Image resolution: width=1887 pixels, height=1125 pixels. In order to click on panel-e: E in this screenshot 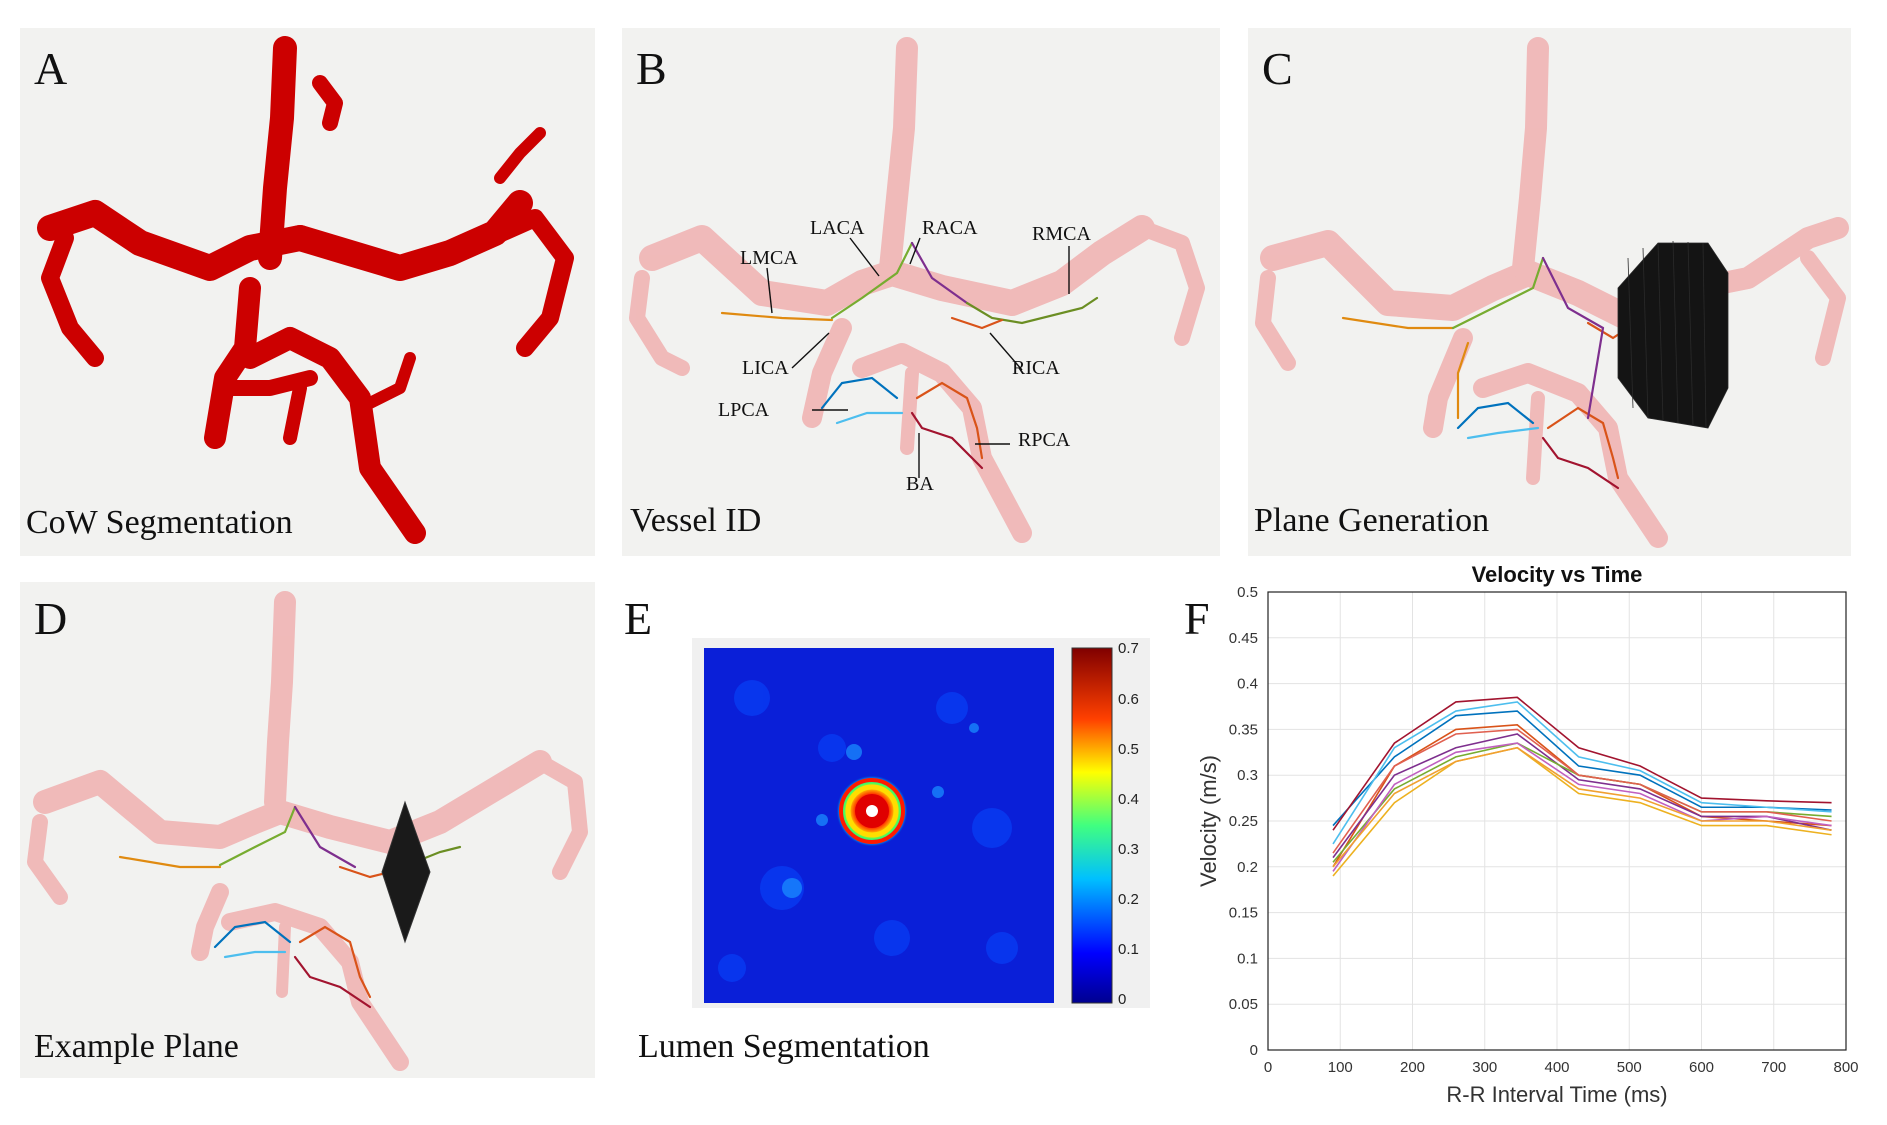, I will do `click(920, 830)`.